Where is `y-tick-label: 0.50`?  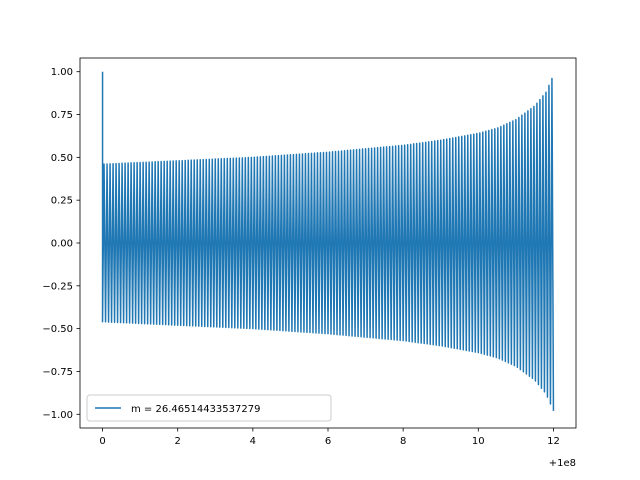
y-tick-label: 0.50 is located at coordinates (62, 158).